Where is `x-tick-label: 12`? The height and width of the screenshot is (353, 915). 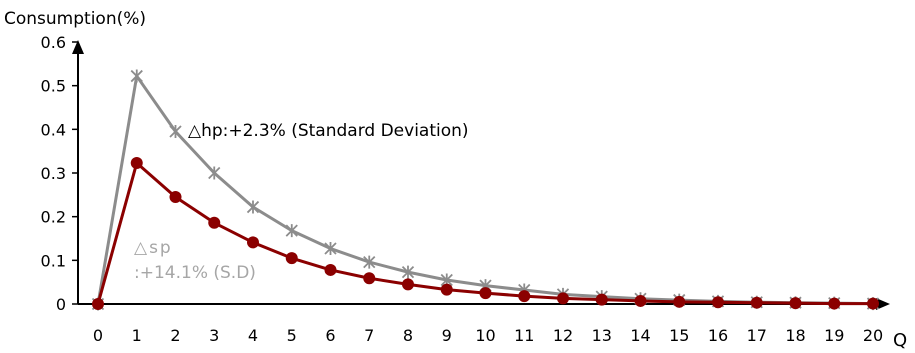
x-tick-label: 12 is located at coordinates (563, 335).